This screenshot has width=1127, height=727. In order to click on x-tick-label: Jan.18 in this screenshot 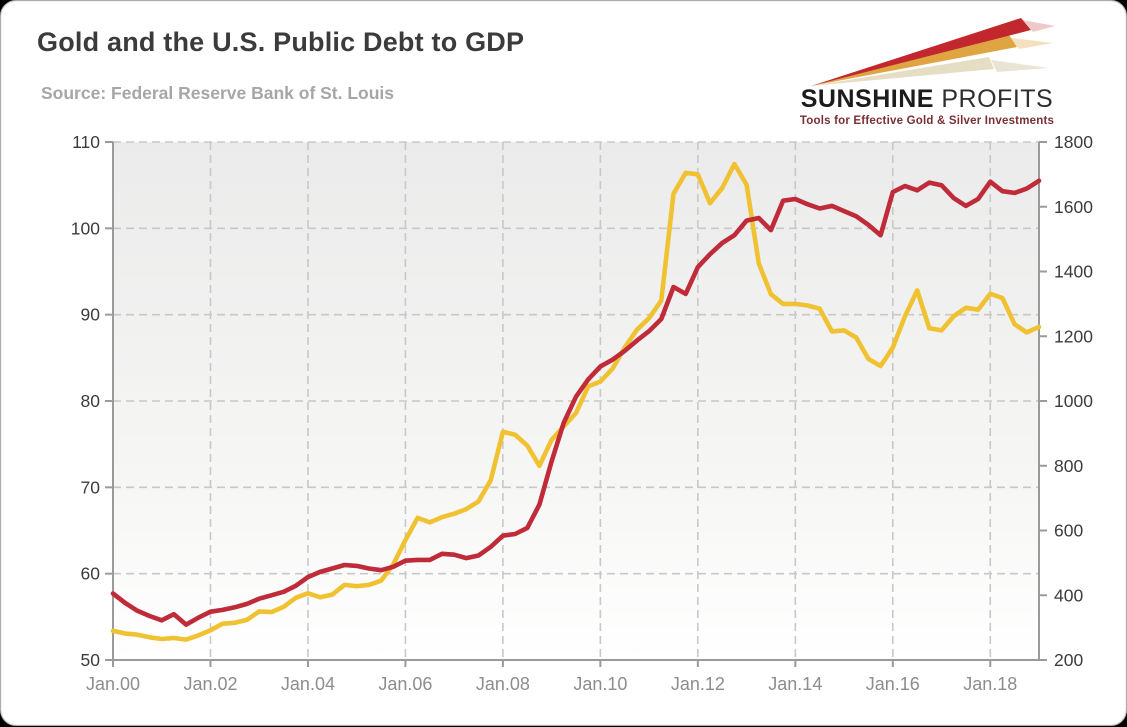, I will do `click(990, 684)`.